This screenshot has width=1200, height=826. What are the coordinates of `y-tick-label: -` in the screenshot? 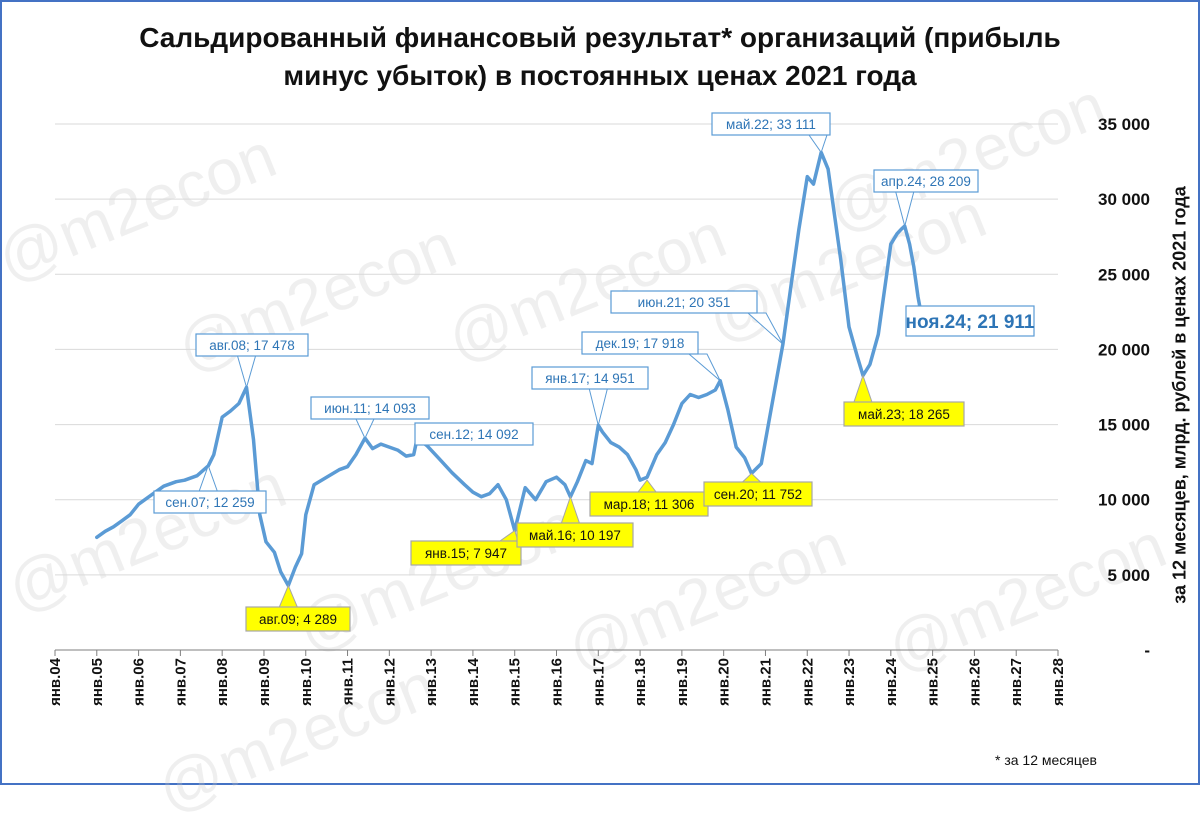 It's located at (1147, 650).